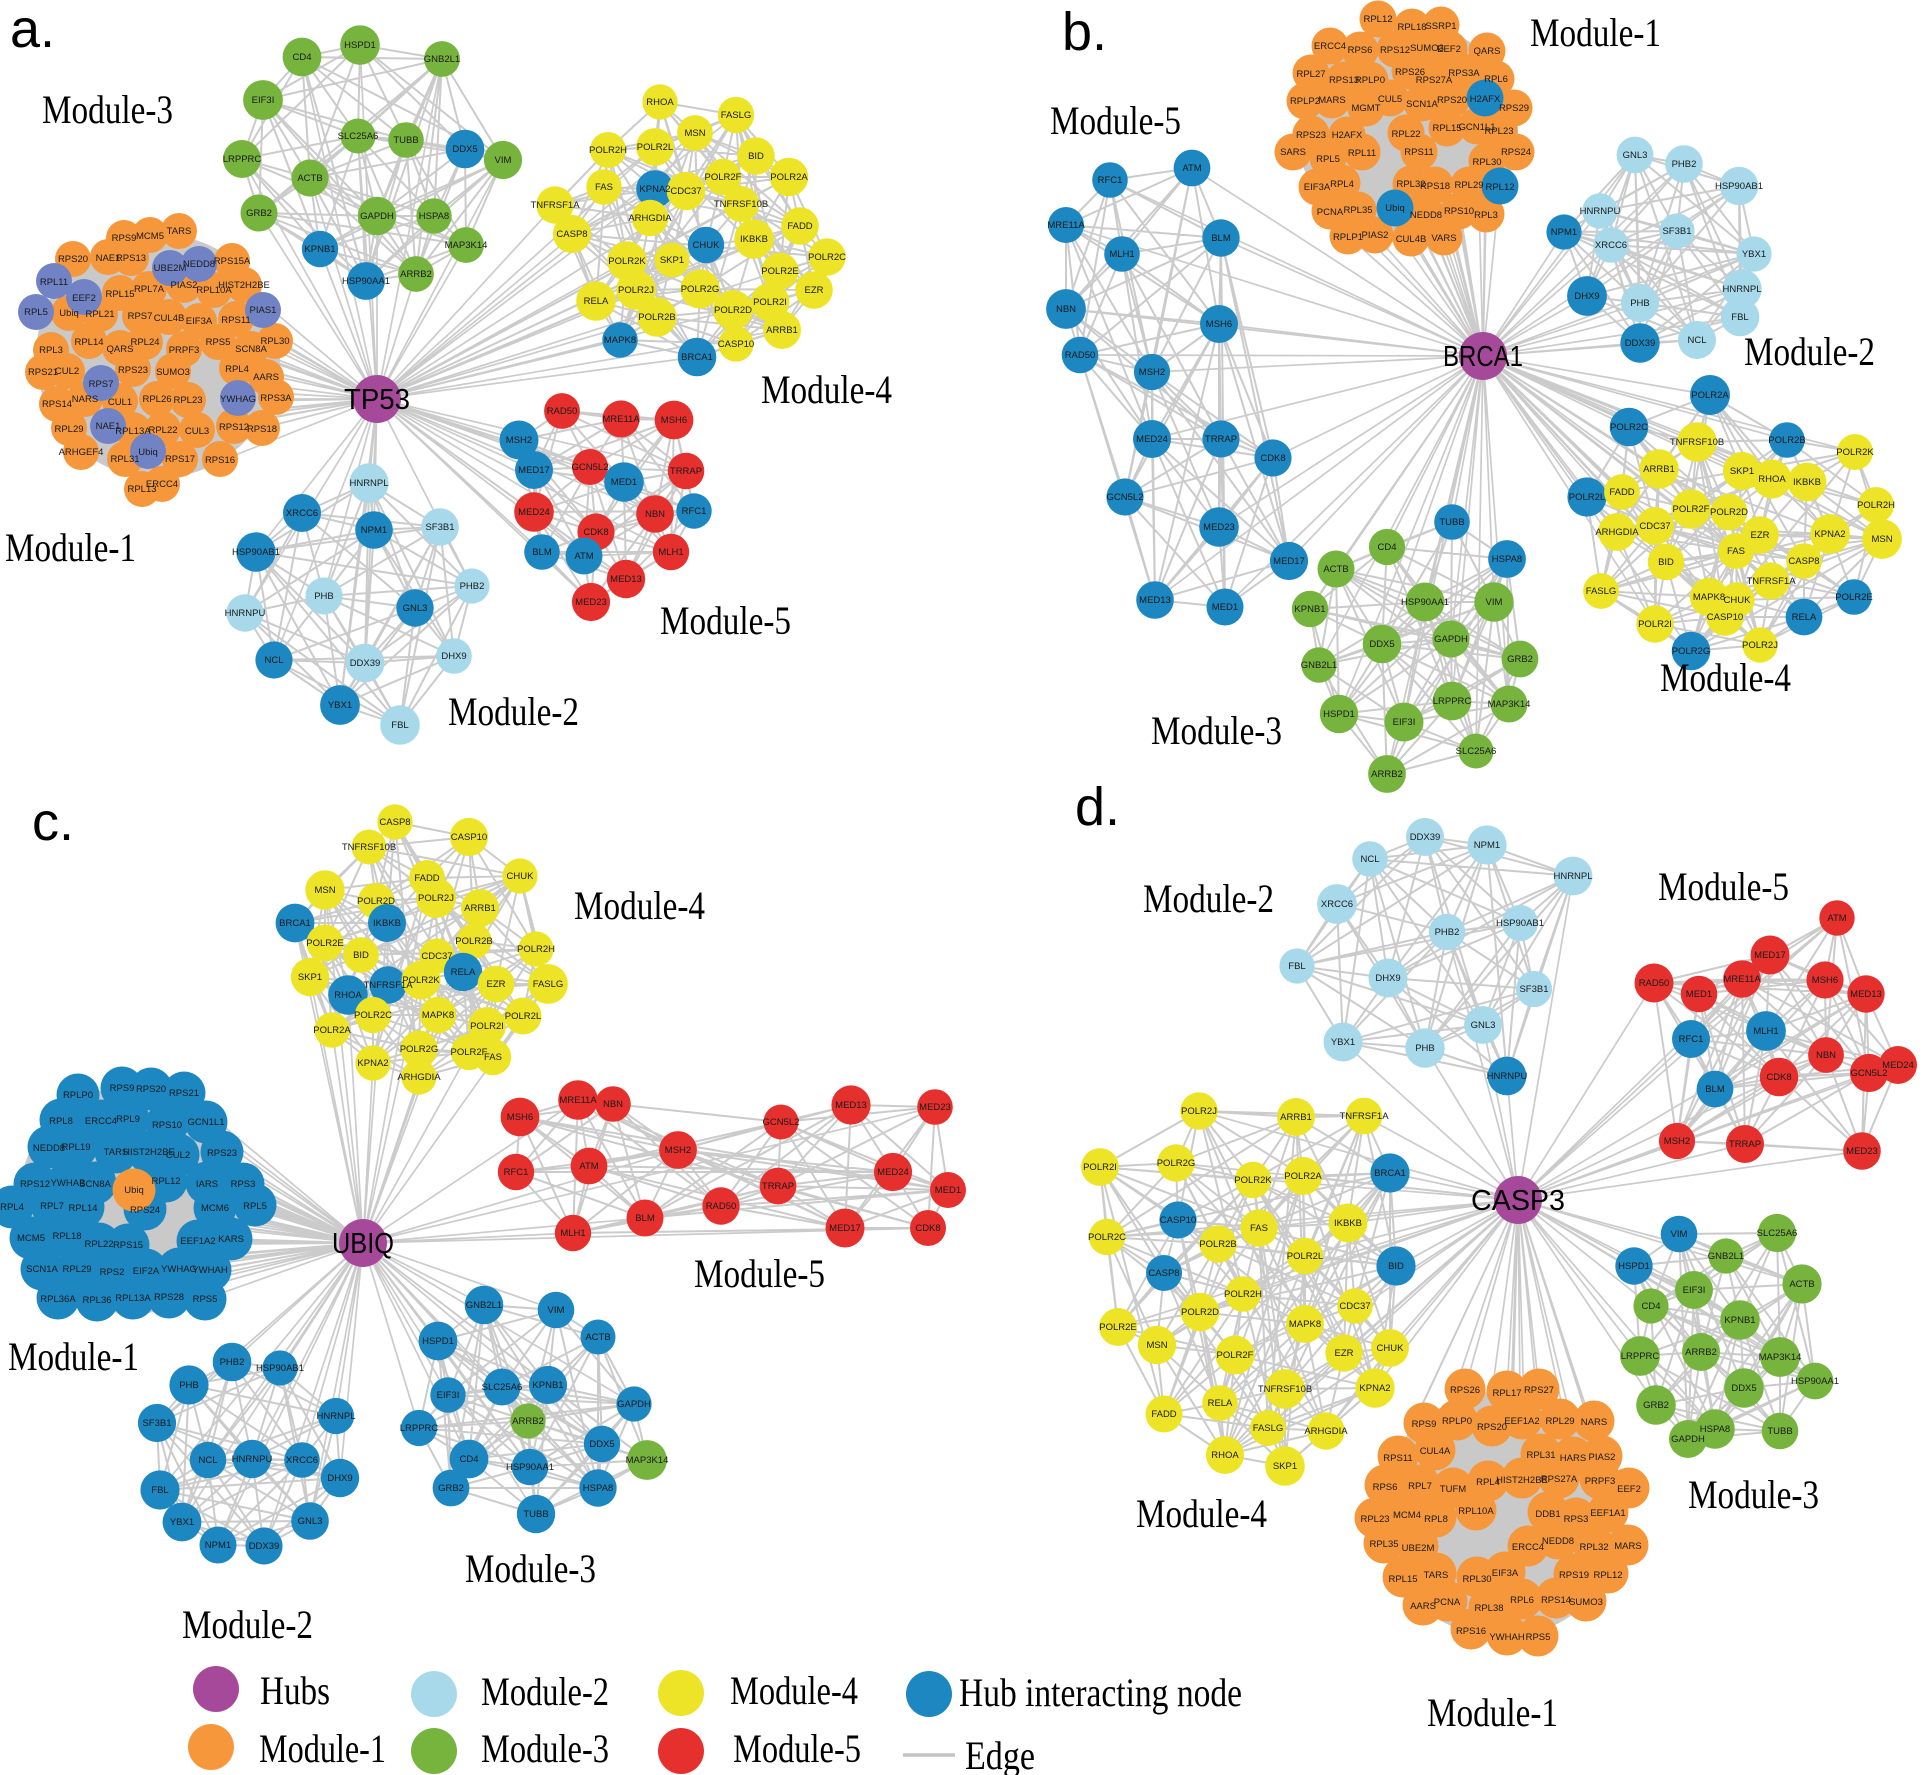  Describe the element at coordinates (335, 1416) in the screenshot. I see `svg-text: HNRNPL` at that location.